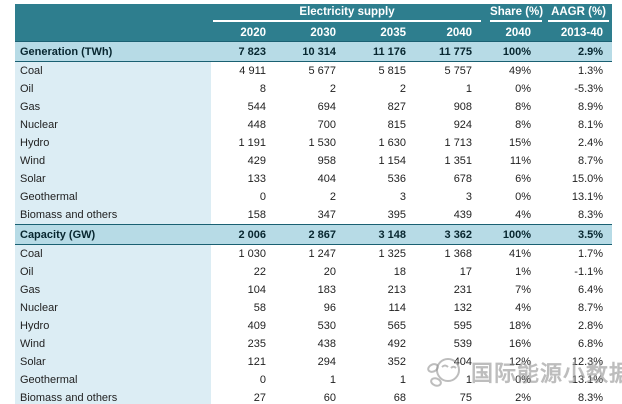  What do you see at coordinates (314, 396) in the screenshot?
I see `table-row: Biomass and others 27 60 68 75 2% 8.3%` at bounding box center [314, 396].